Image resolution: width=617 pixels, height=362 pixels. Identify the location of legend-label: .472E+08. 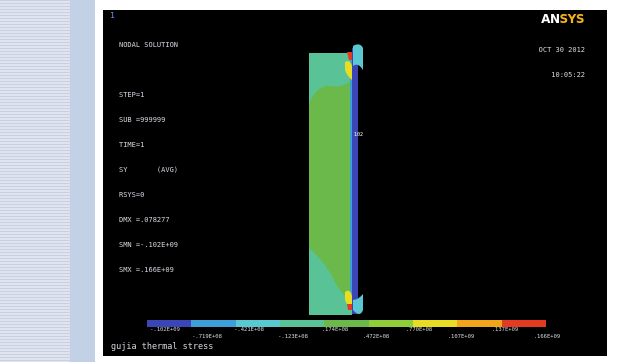
(376, 337).